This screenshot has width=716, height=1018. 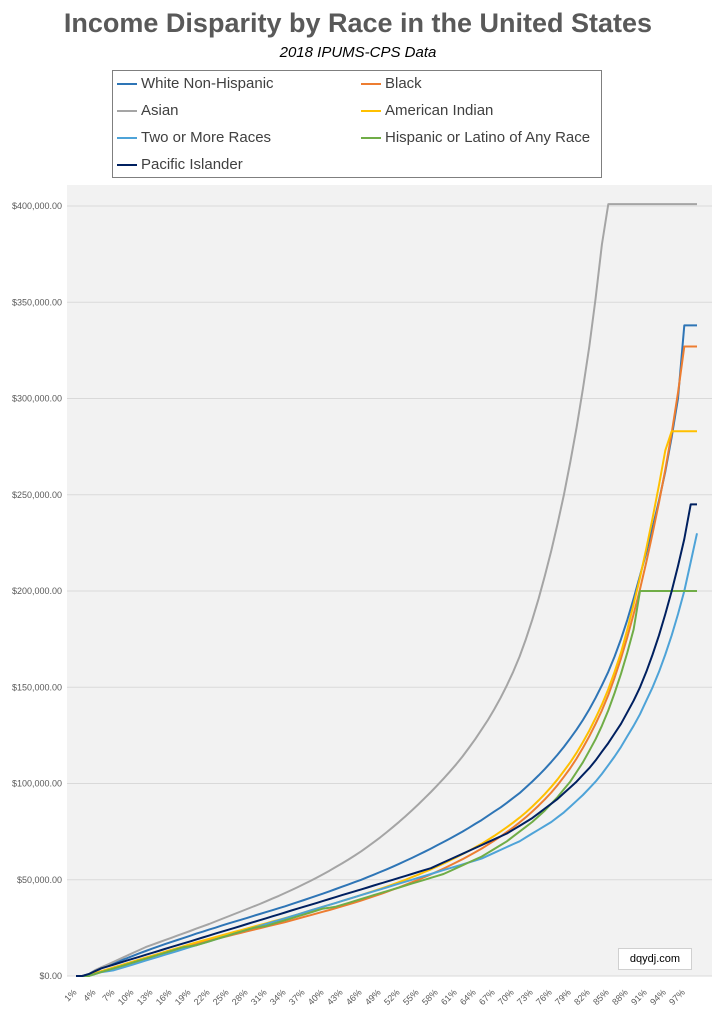 I want to click on x-tick-label: 10%, so click(x=126, y=997).